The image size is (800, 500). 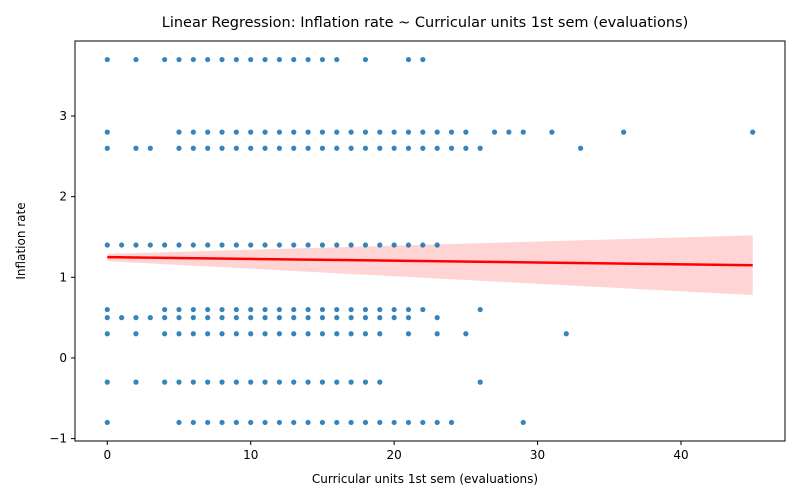 What do you see at coordinates (63, 197) in the screenshot?
I see `y-tick-label: 2` at bounding box center [63, 197].